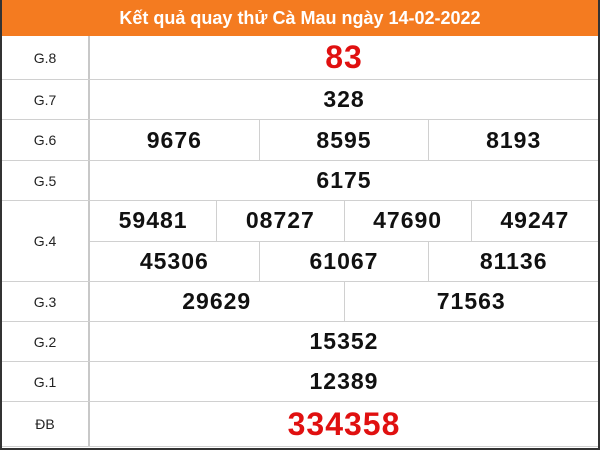  I want to click on number-row: 83, so click(344, 57).